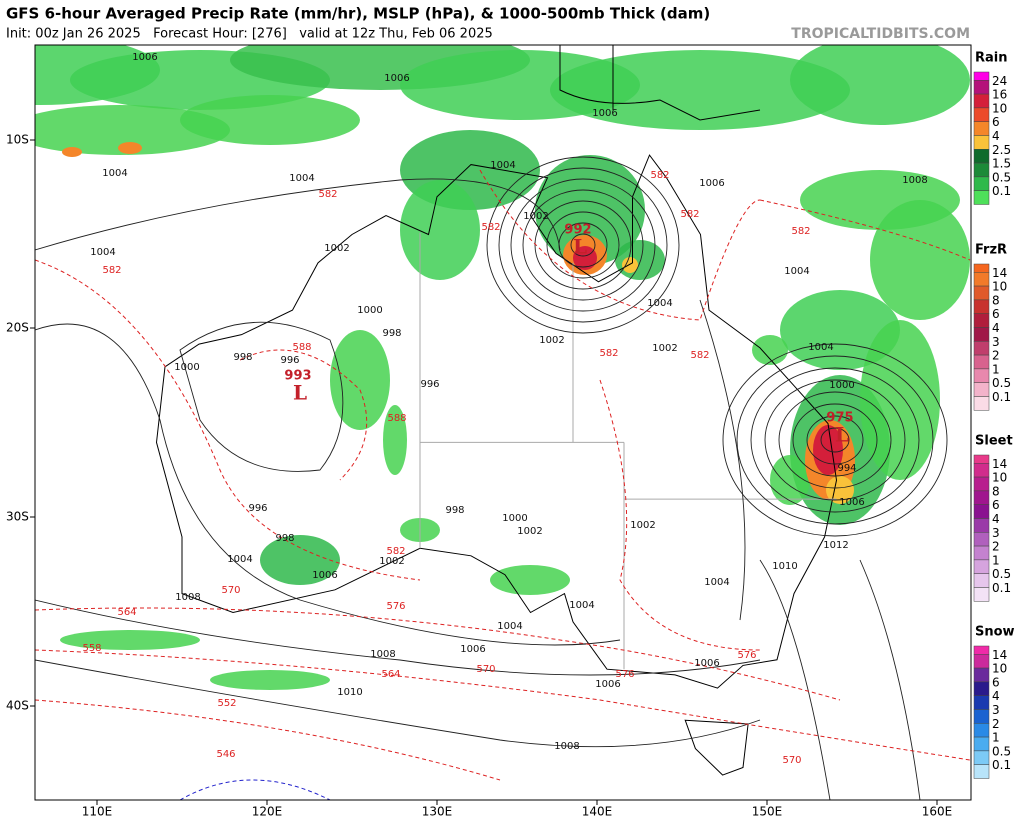 This screenshot has width=1024, height=820. Describe the element at coordinates (301, 347) in the screenshot. I see `thickness-label: 588` at that location.